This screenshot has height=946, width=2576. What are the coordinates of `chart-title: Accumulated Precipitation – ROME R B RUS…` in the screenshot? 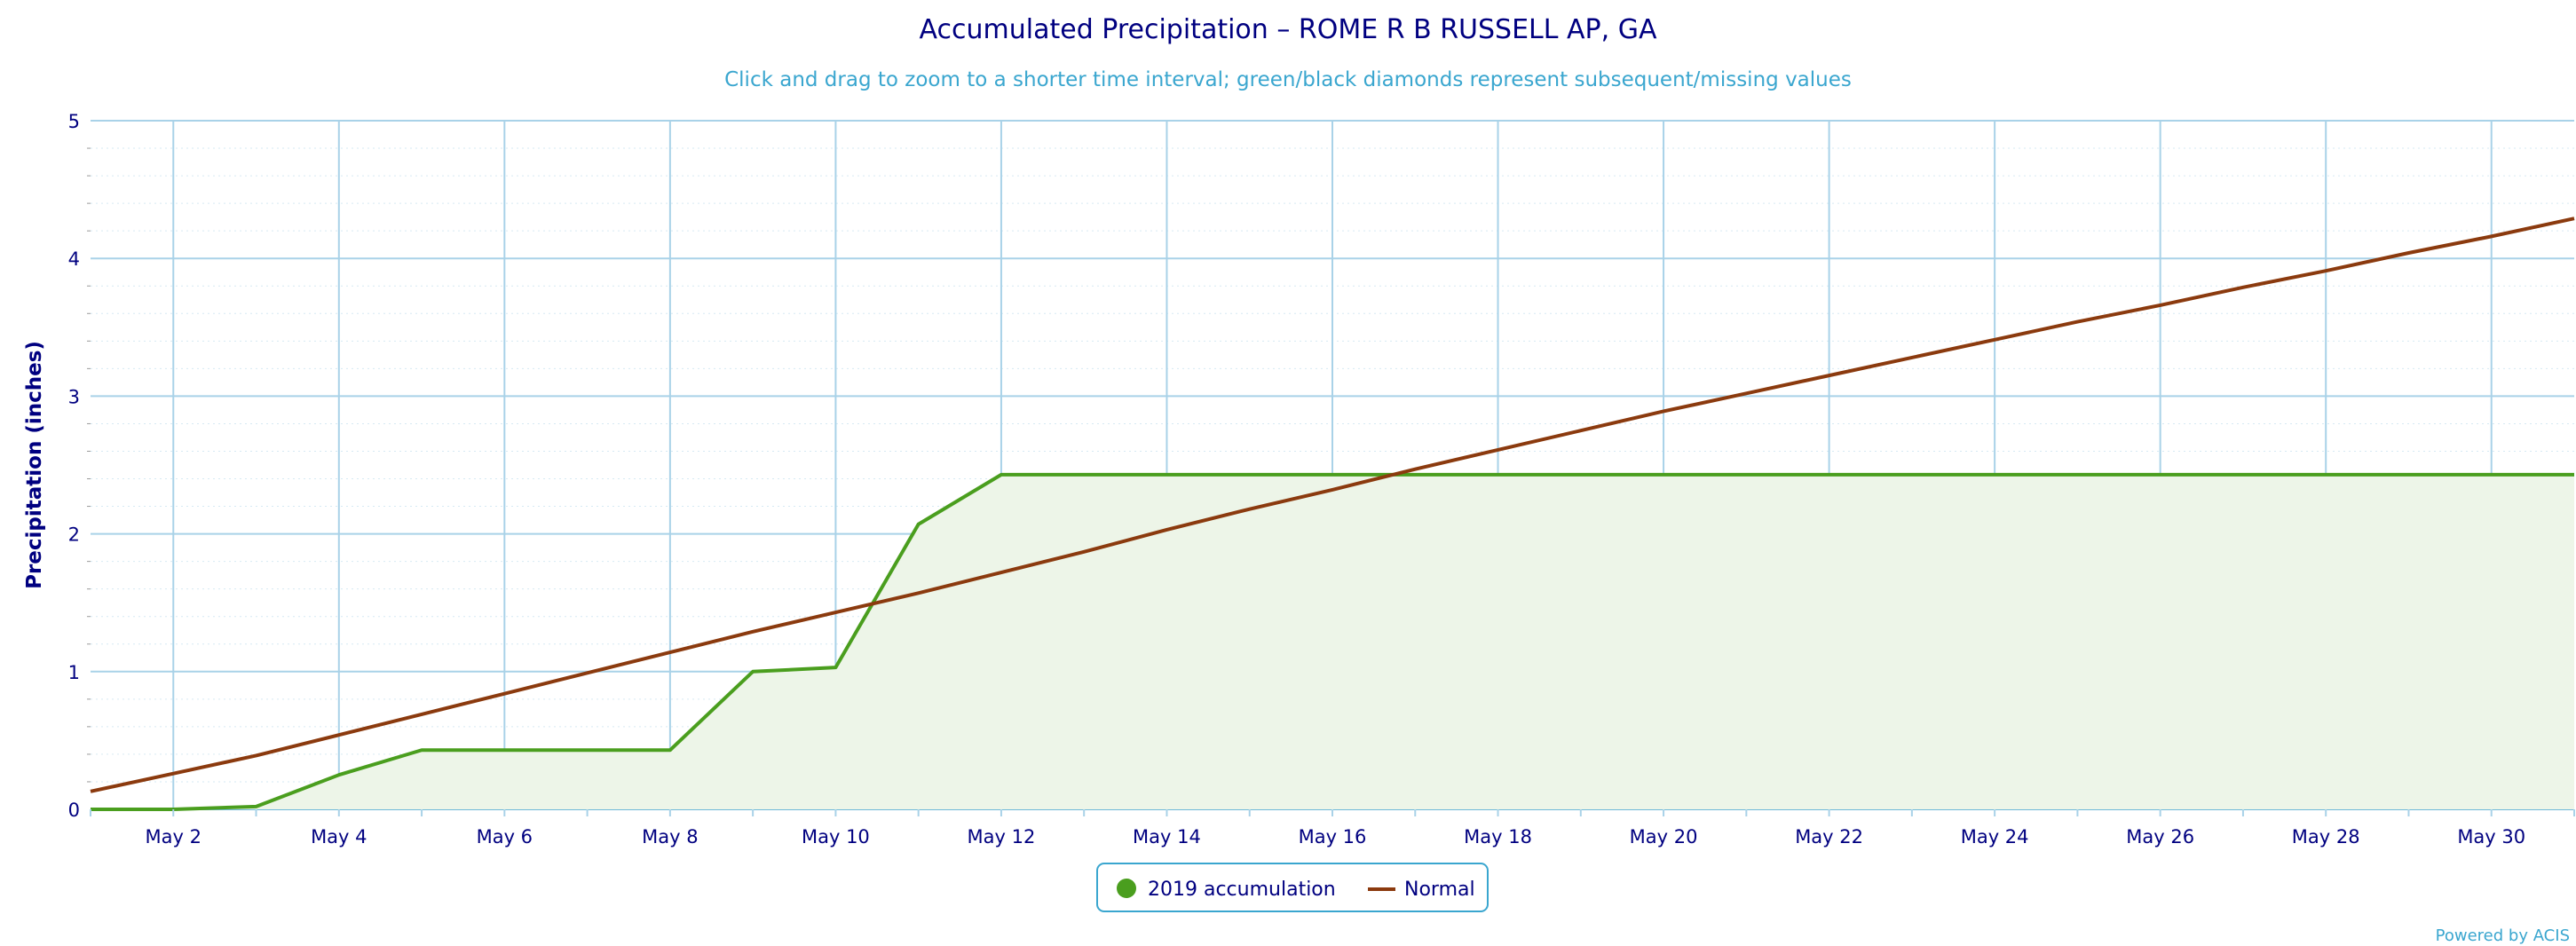 It's located at (1288, 30).